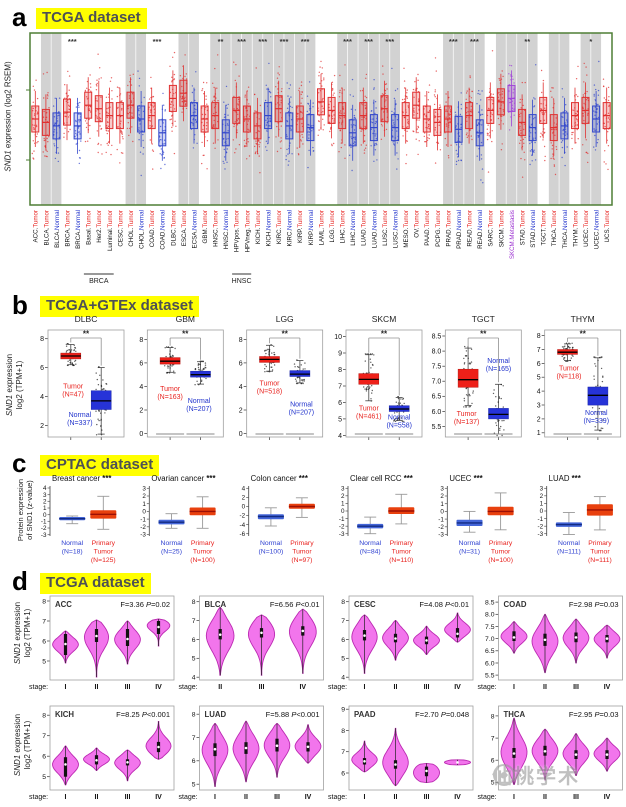 The width and height of the screenshot is (626, 807). What do you see at coordinates (301, 560) in the screenshot?
I see `svg-text: (N=97)` at bounding box center [301, 560].